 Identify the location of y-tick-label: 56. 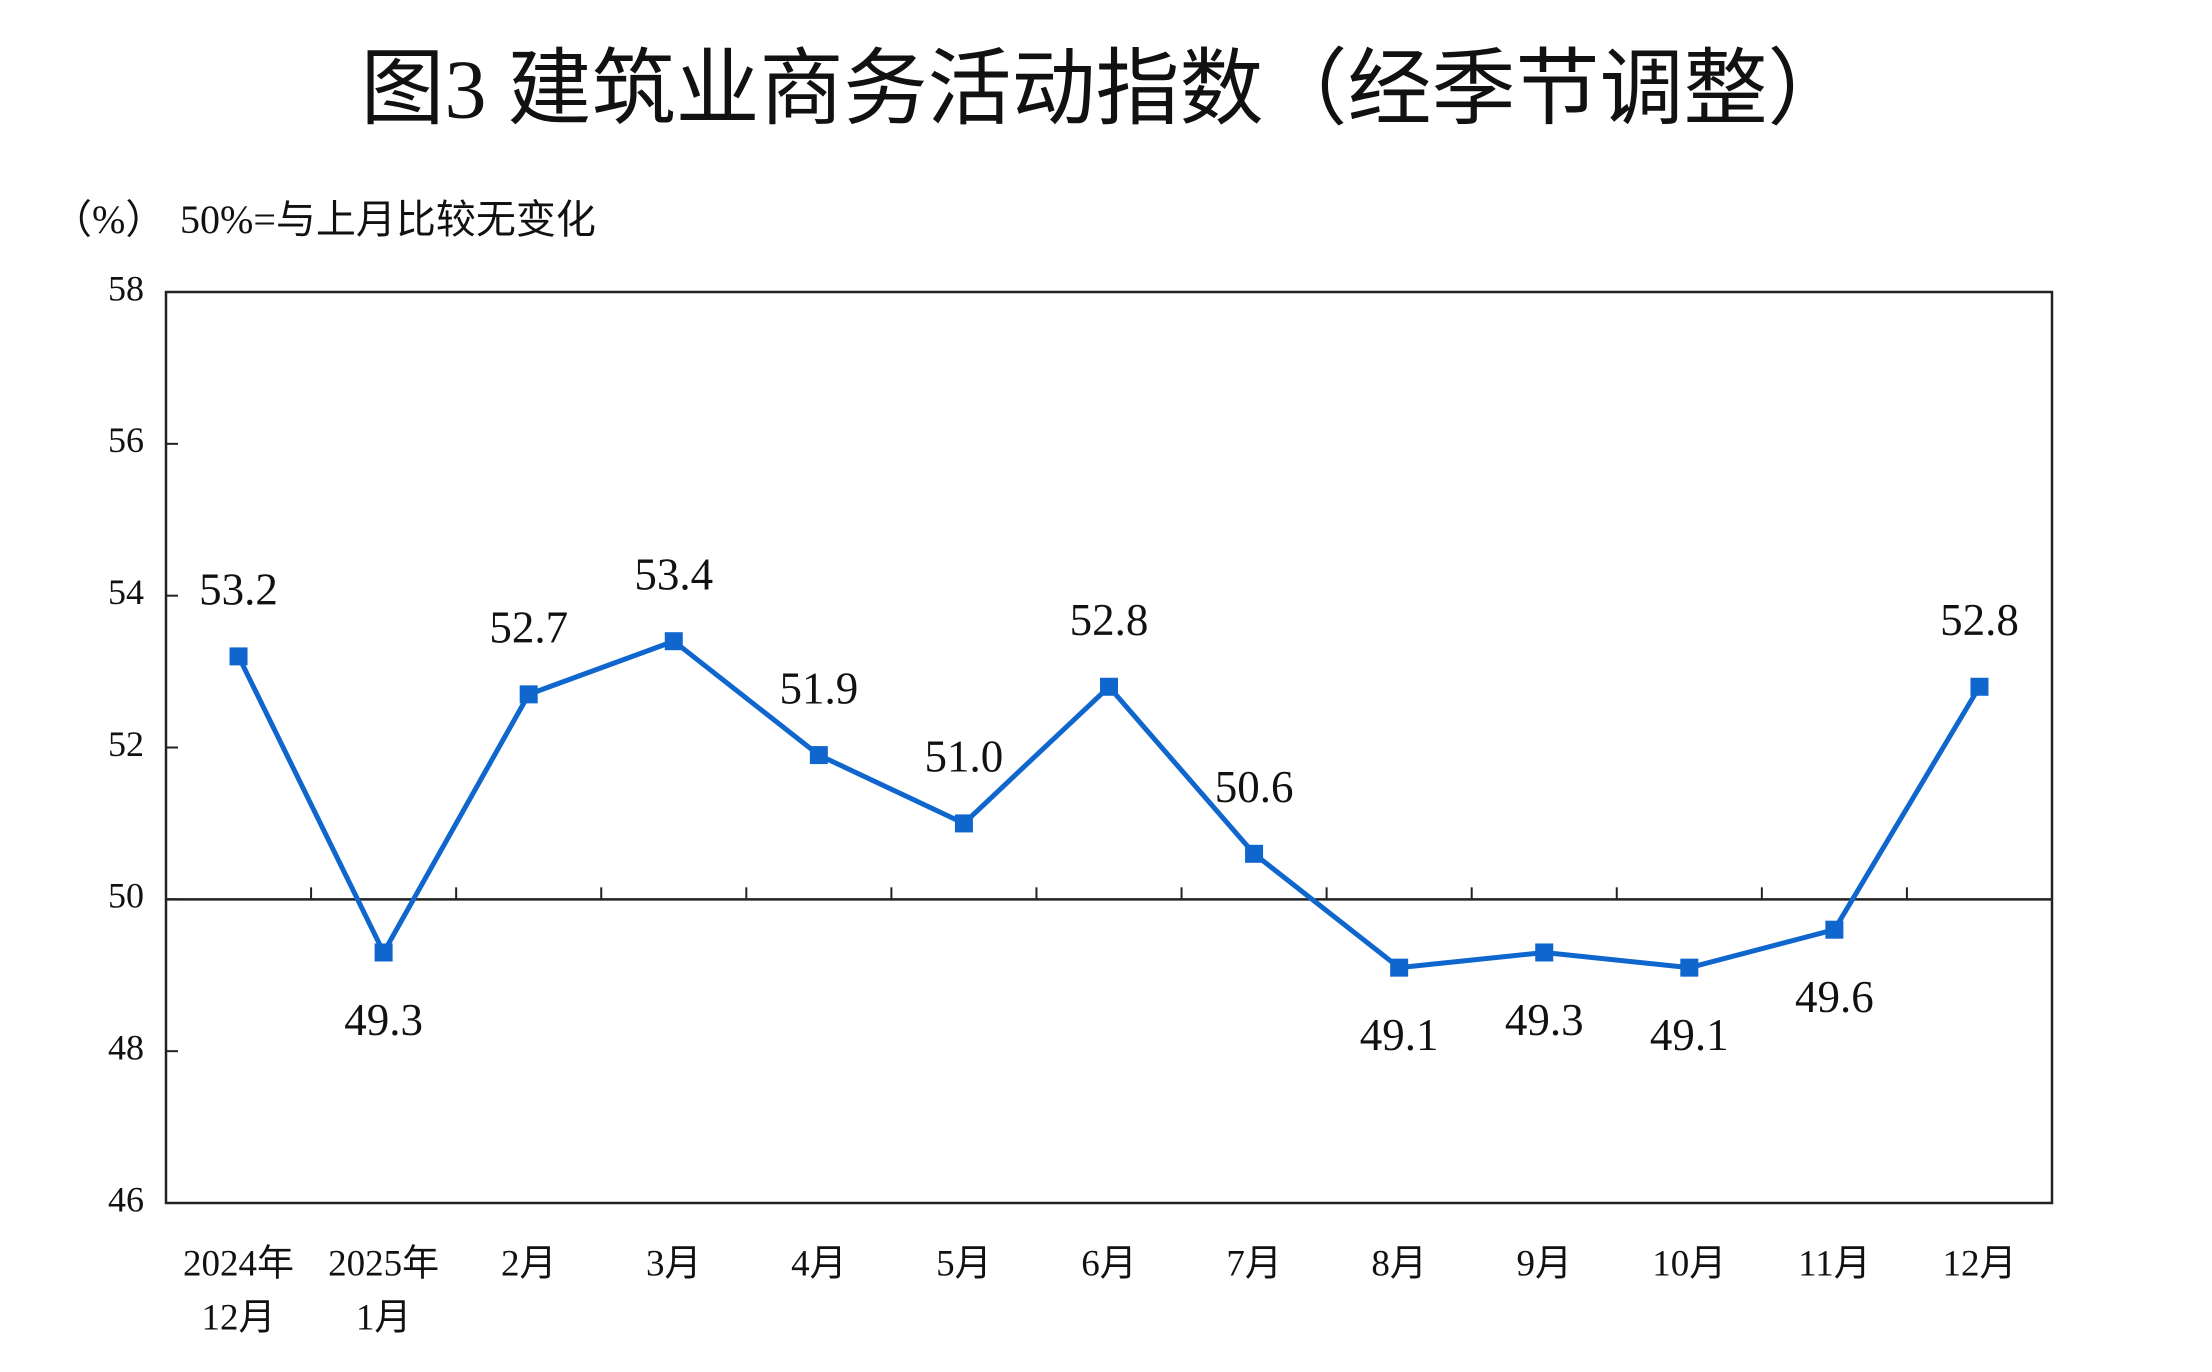
(126, 440).